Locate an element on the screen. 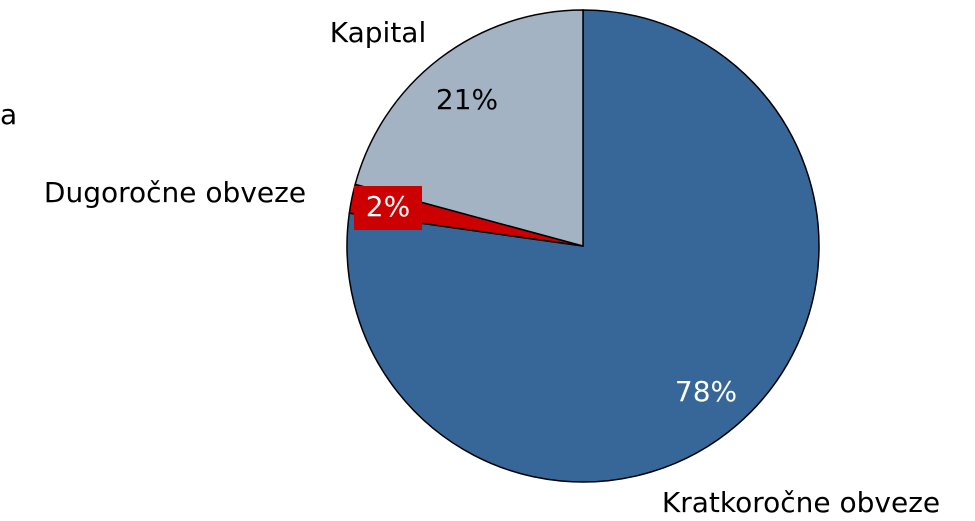 The height and width of the screenshot is (521, 975). data-label: 2% is located at coordinates (388, 206).